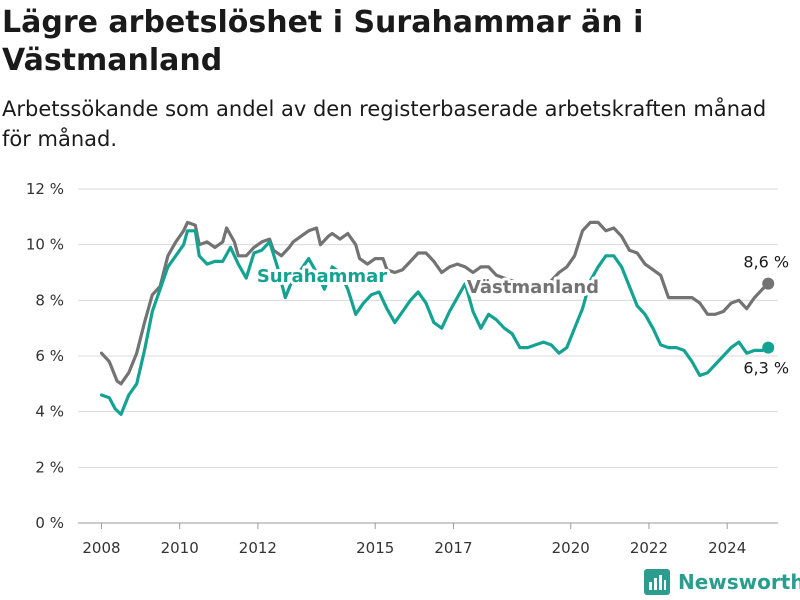 The width and height of the screenshot is (800, 600). I want to click on x-tick-label: 2024, so click(727, 548).